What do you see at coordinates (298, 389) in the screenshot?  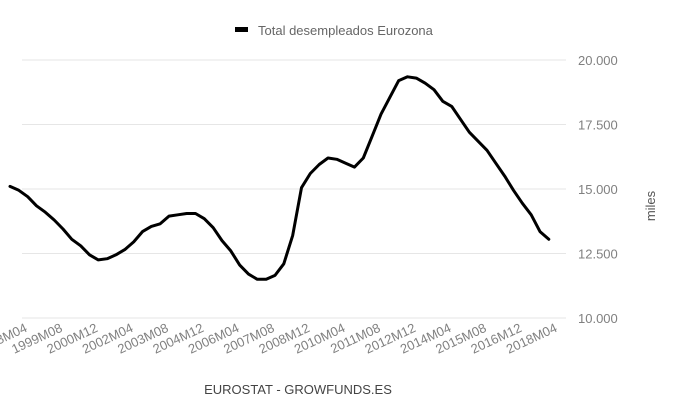 I see `source-caption: EUROSTAT - GROWFUNDS.ES` at bounding box center [298, 389].